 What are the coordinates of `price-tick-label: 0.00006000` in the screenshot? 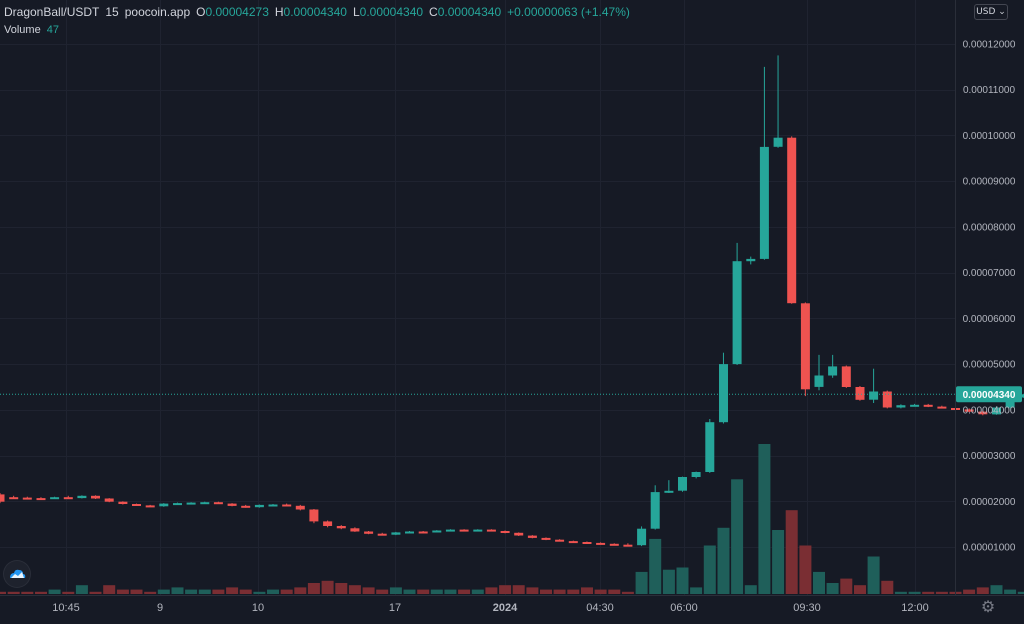 It's located at (989, 319).